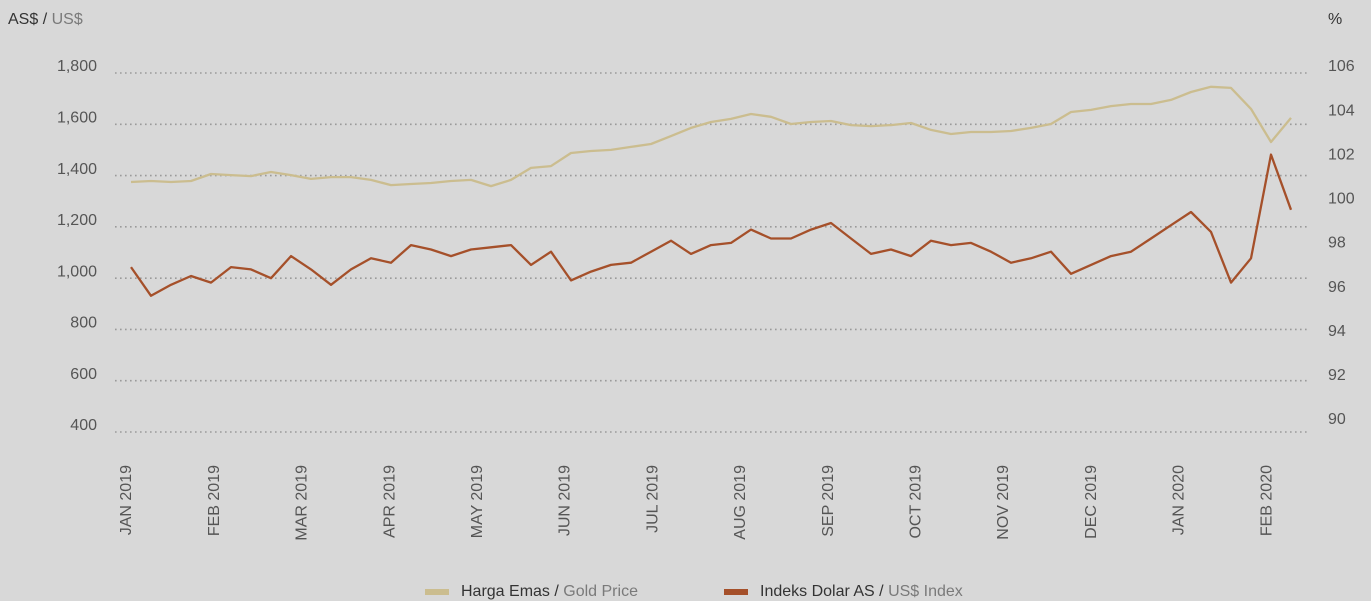 The image size is (1371, 601). What do you see at coordinates (77, 118) in the screenshot?
I see `y-tick-label: 1,600` at bounding box center [77, 118].